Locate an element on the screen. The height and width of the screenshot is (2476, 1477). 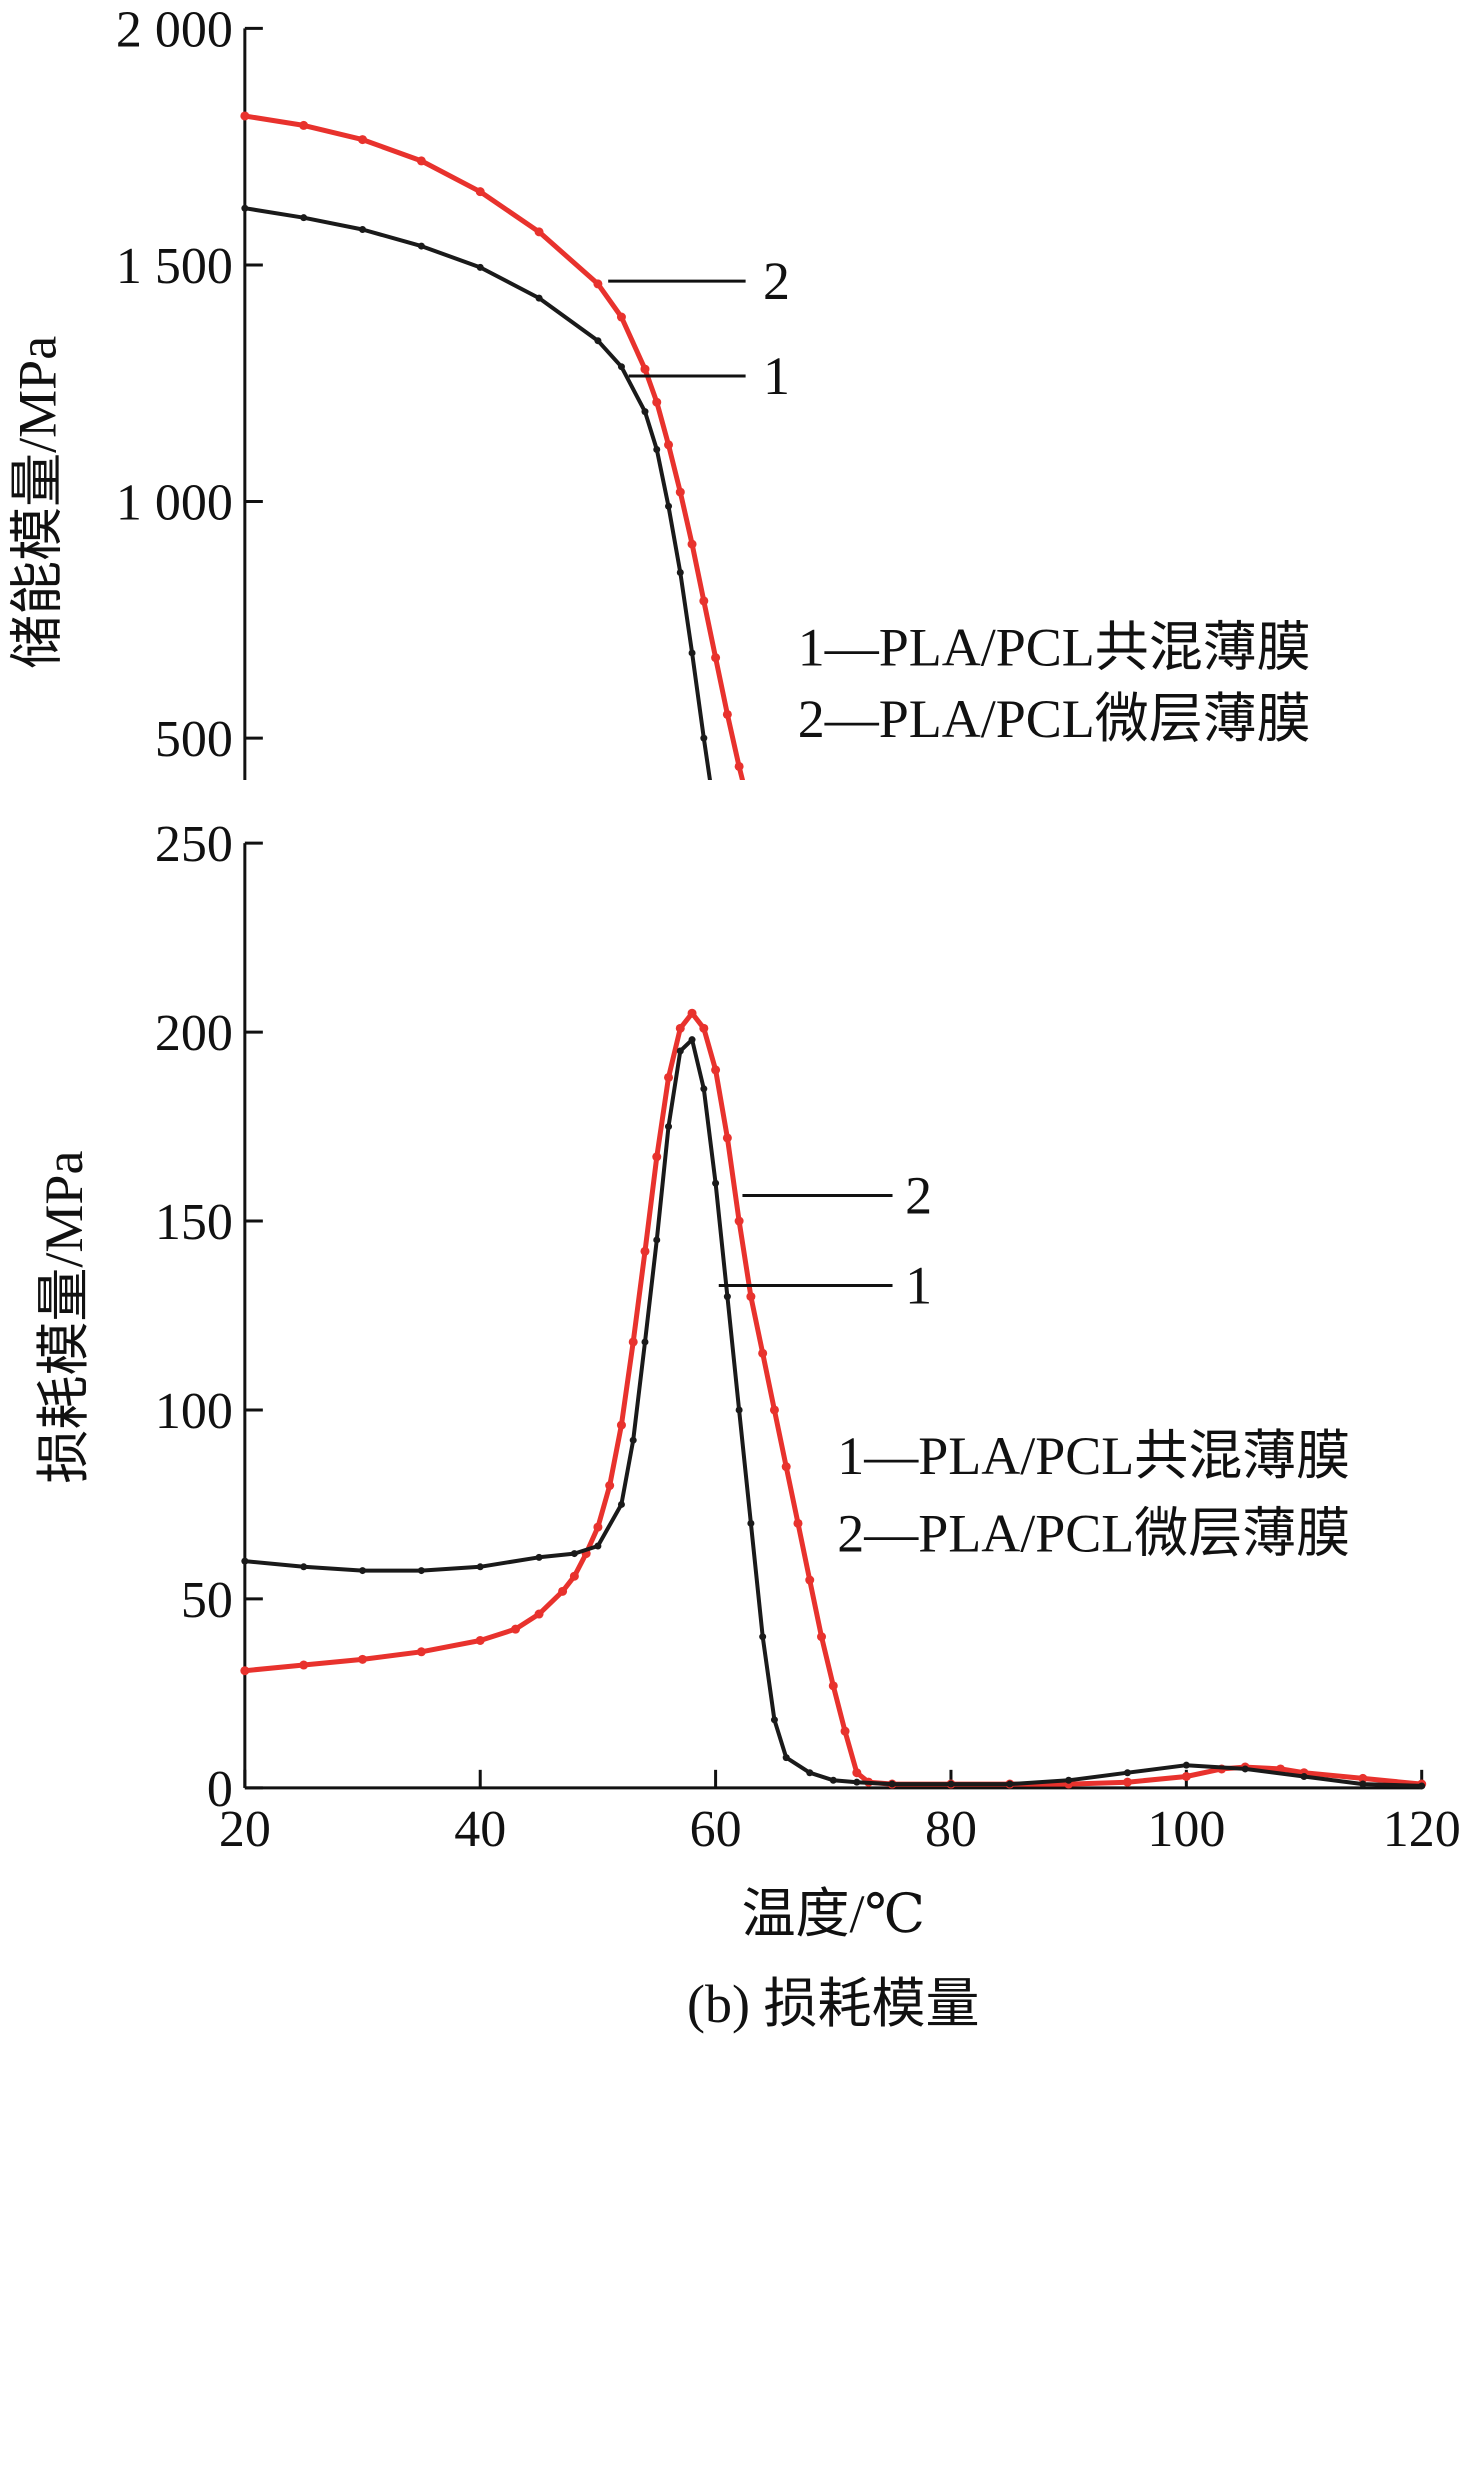
y-tick-label: 0 is located at coordinates (220, 1789).